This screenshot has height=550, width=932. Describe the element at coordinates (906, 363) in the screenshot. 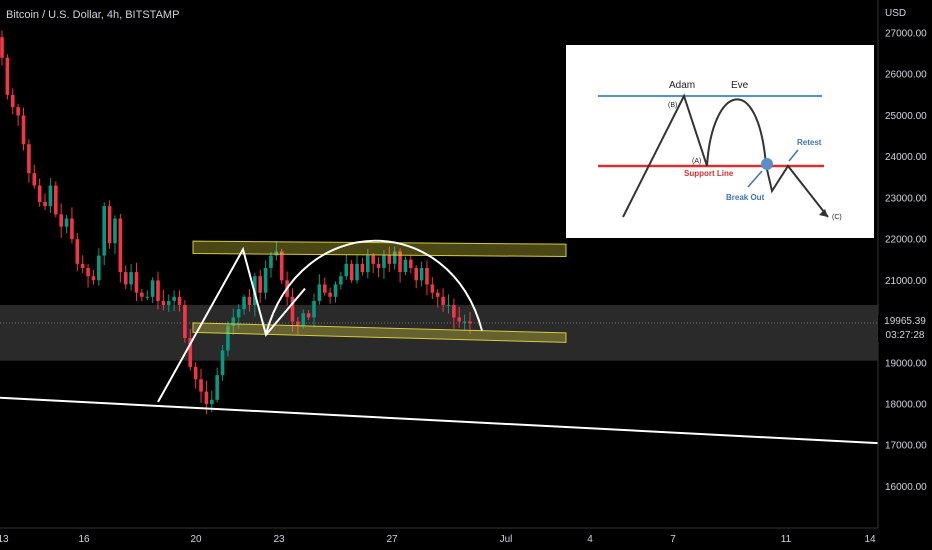

I see `y-tick-label: 19000.00` at that location.